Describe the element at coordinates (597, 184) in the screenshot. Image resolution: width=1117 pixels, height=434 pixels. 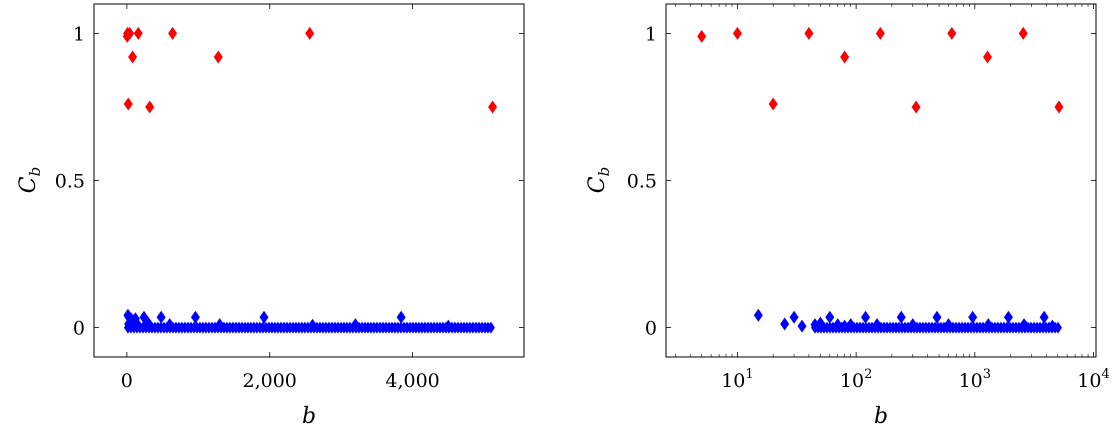
I see `y-axis-title-main-right: C` at that location.